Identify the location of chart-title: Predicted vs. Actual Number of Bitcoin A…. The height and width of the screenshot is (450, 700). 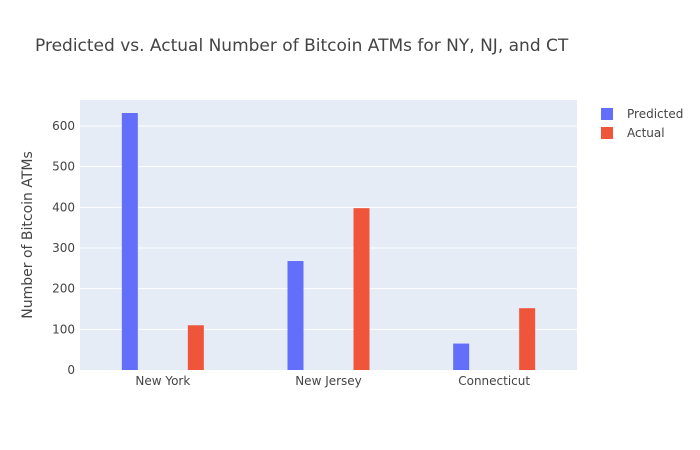
(302, 46).